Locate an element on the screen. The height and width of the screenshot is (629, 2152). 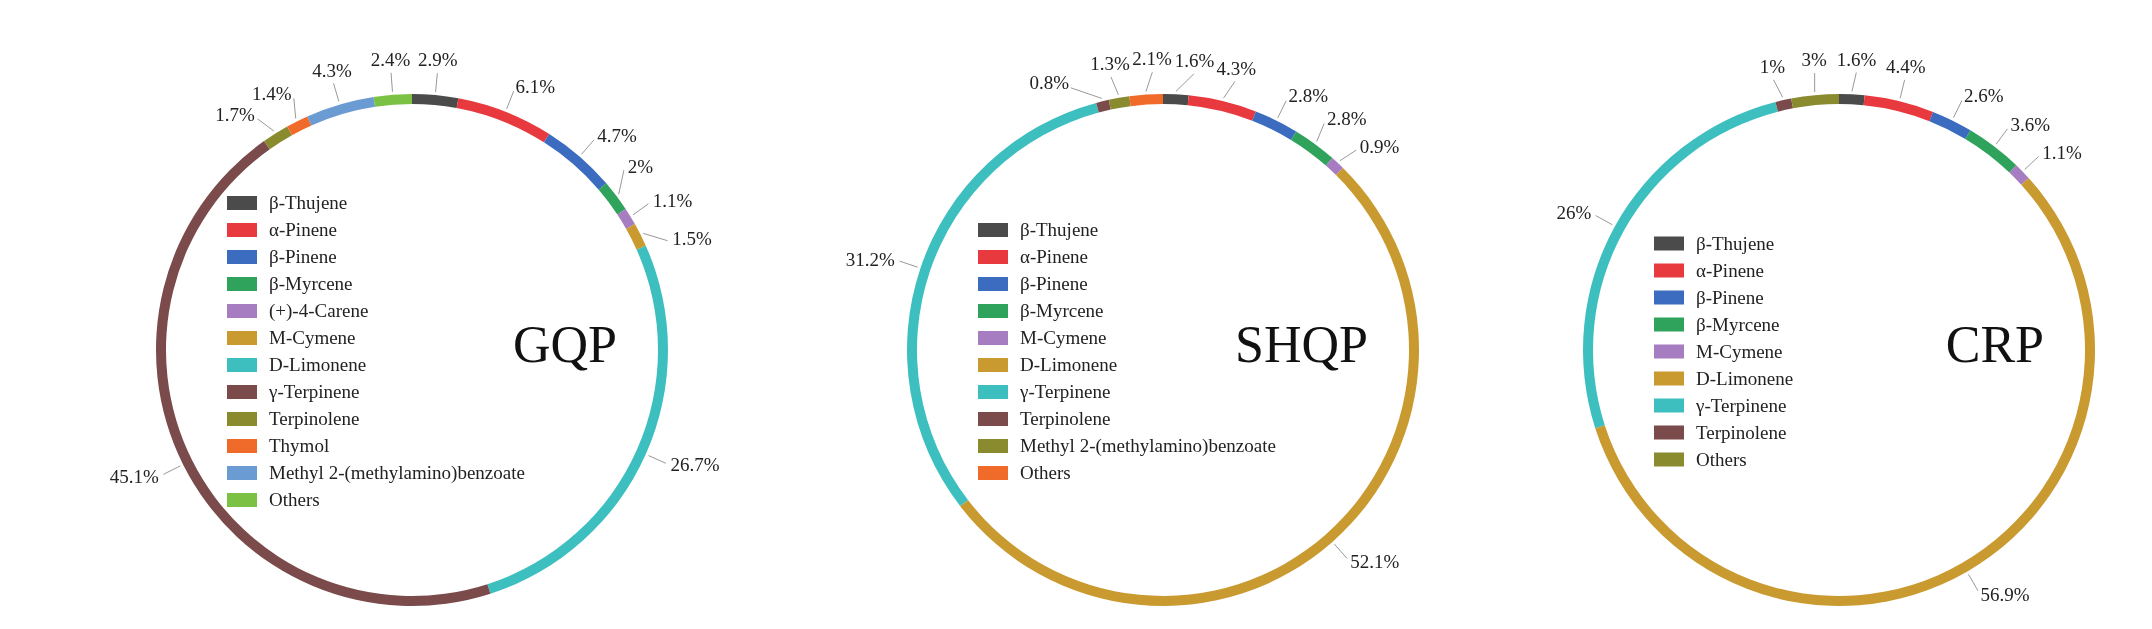
text: SHQP is located at coordinates (1301, 344).